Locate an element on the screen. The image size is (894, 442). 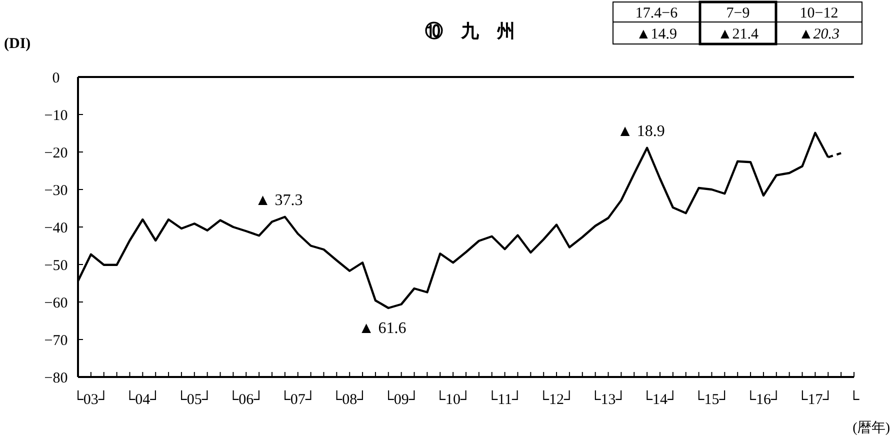
x-tick-label: └13┘ is located at coordinates (608, 399).